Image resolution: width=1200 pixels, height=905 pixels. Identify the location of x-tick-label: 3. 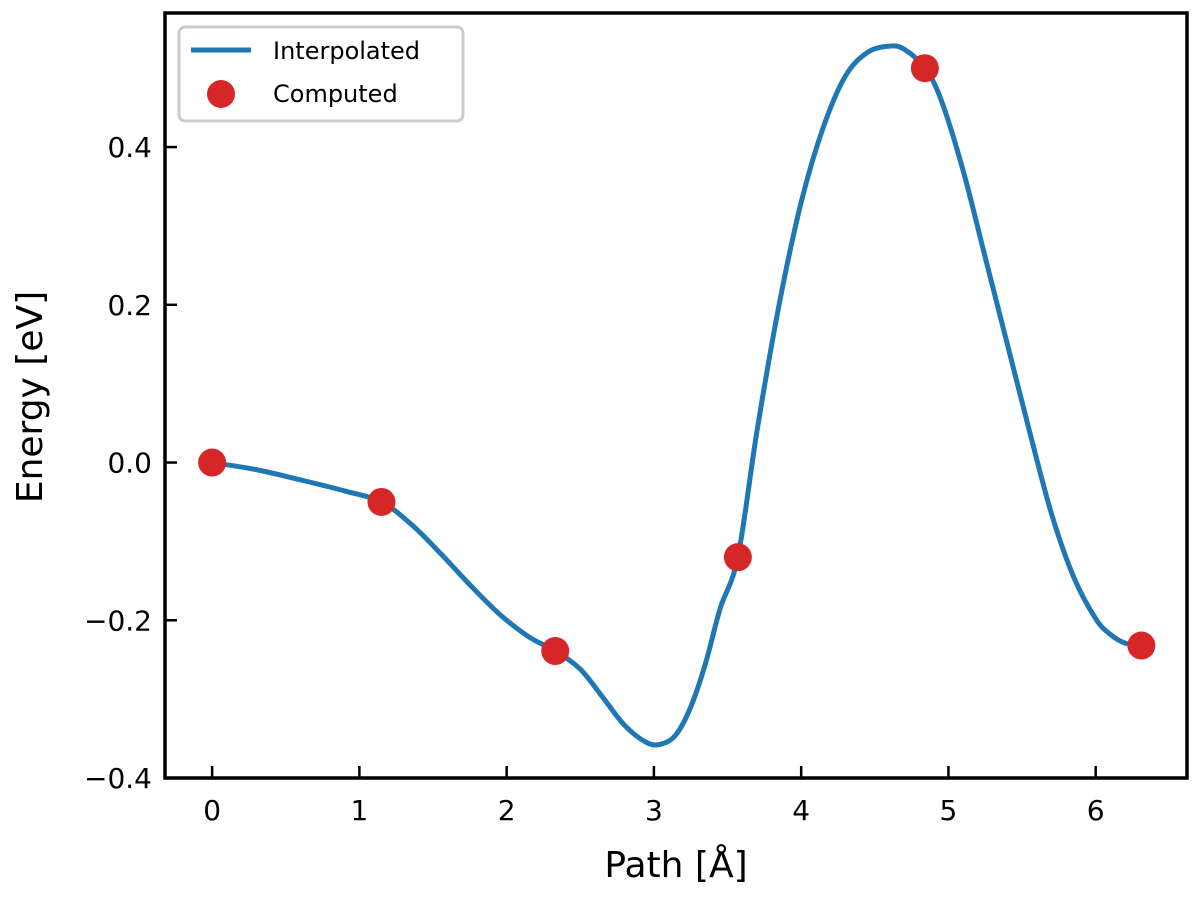
(654, 810).